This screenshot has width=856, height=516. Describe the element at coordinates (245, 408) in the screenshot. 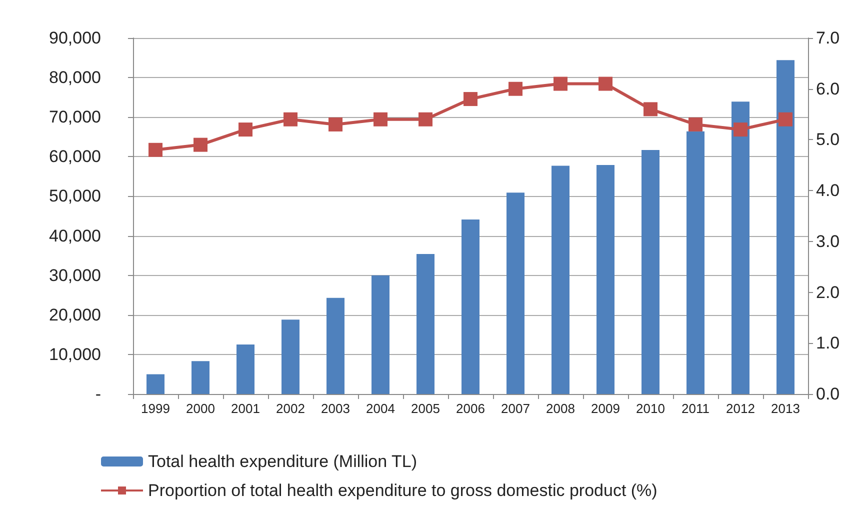

I see `x-tick-label: 2001` at that location.